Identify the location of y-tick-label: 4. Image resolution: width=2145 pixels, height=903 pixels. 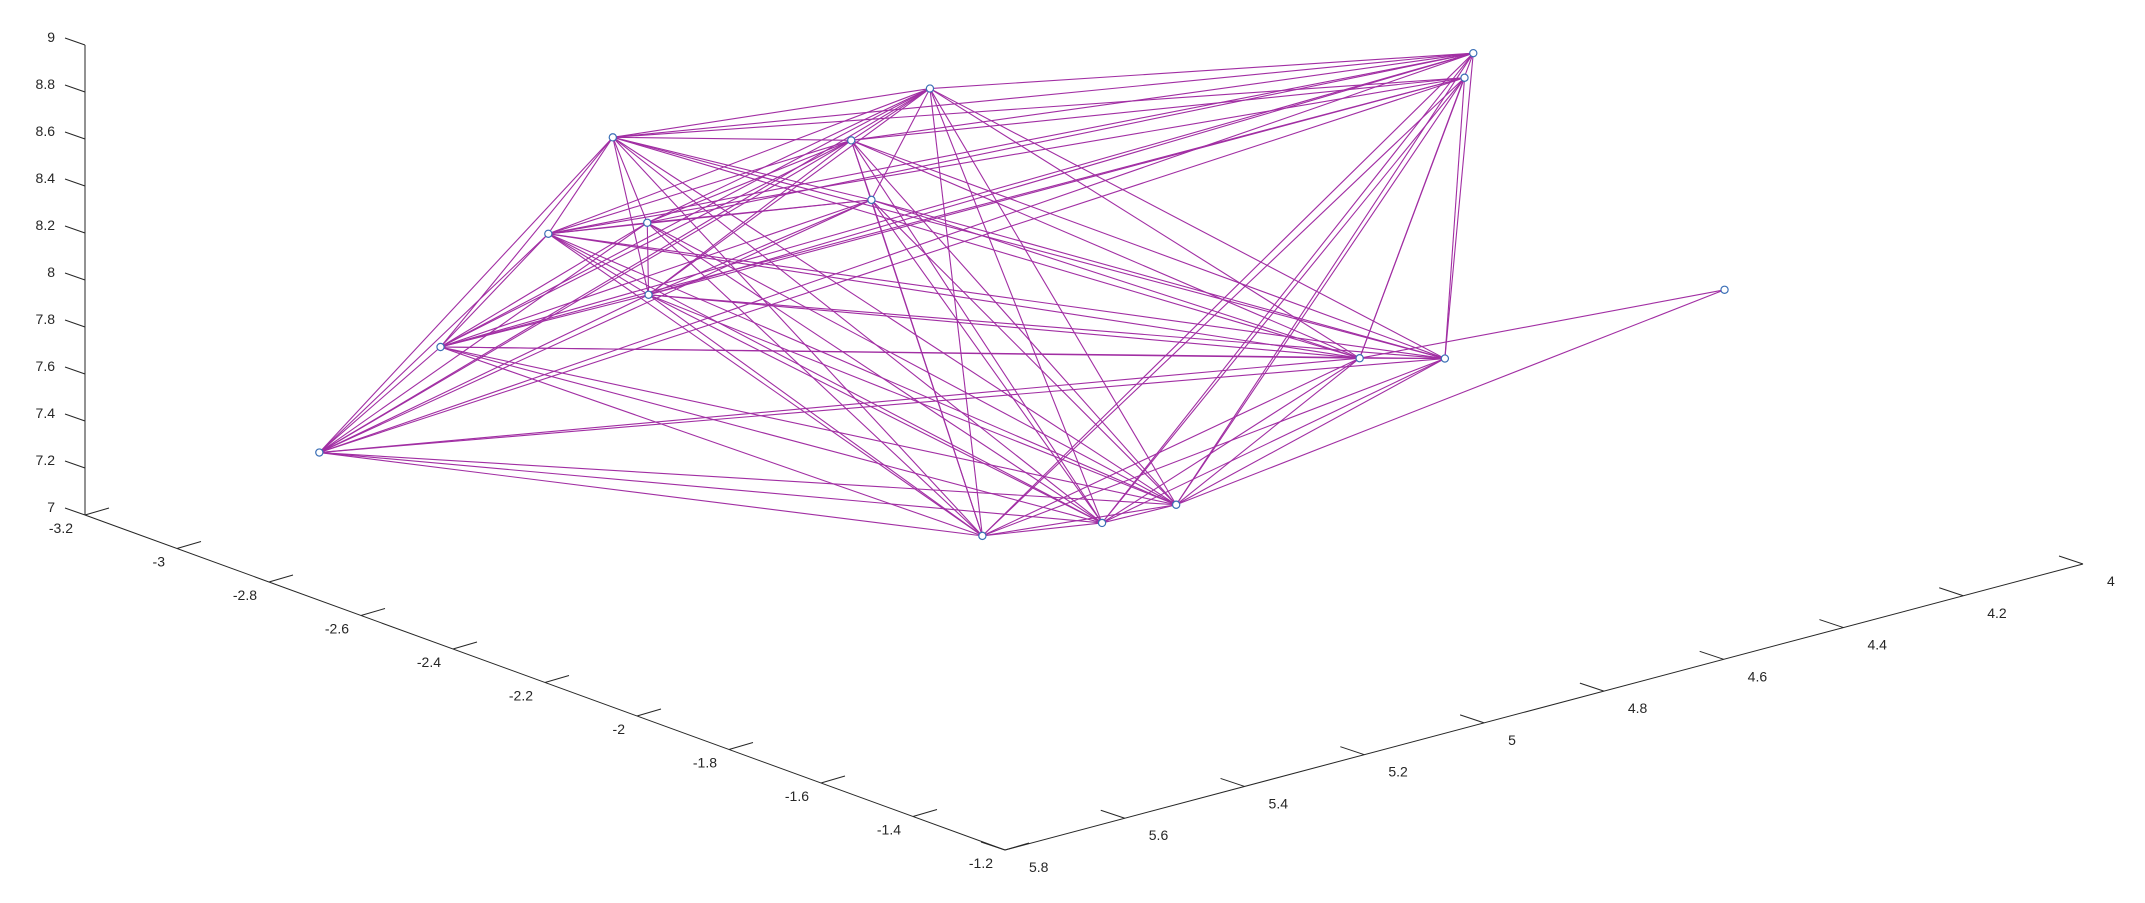
(2111, 581).